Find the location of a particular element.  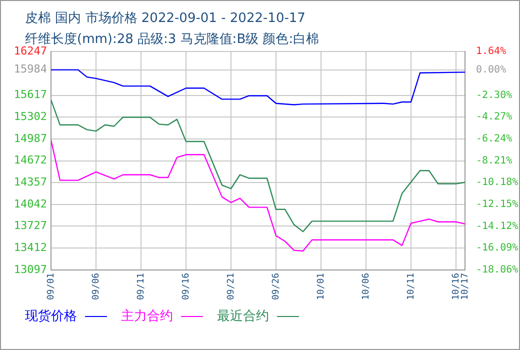

x-tick-label: 10/17 is located at coordinates (465, 286).